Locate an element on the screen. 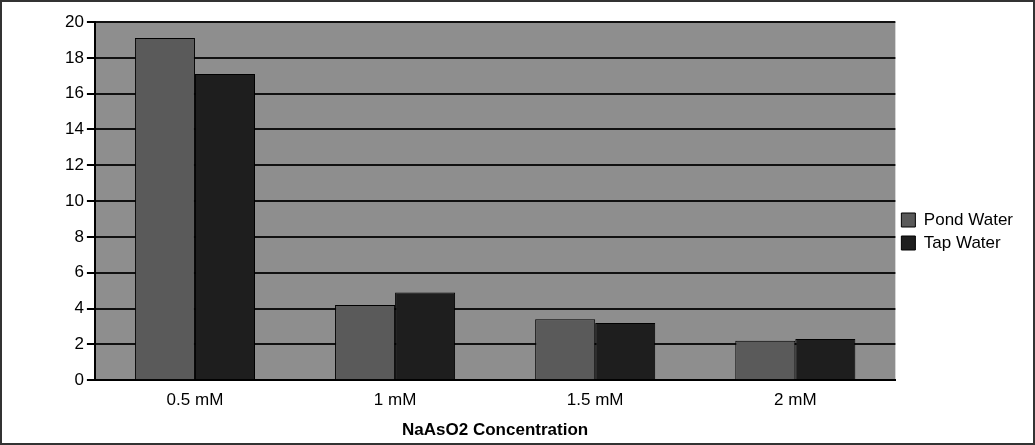  y-tick-label: 12 is located at coordinates (74, 164).